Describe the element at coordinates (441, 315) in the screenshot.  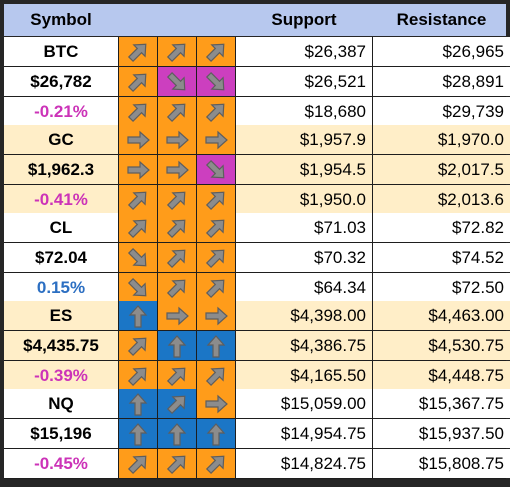
I see `resistance-value: $4,463.00` at that location.